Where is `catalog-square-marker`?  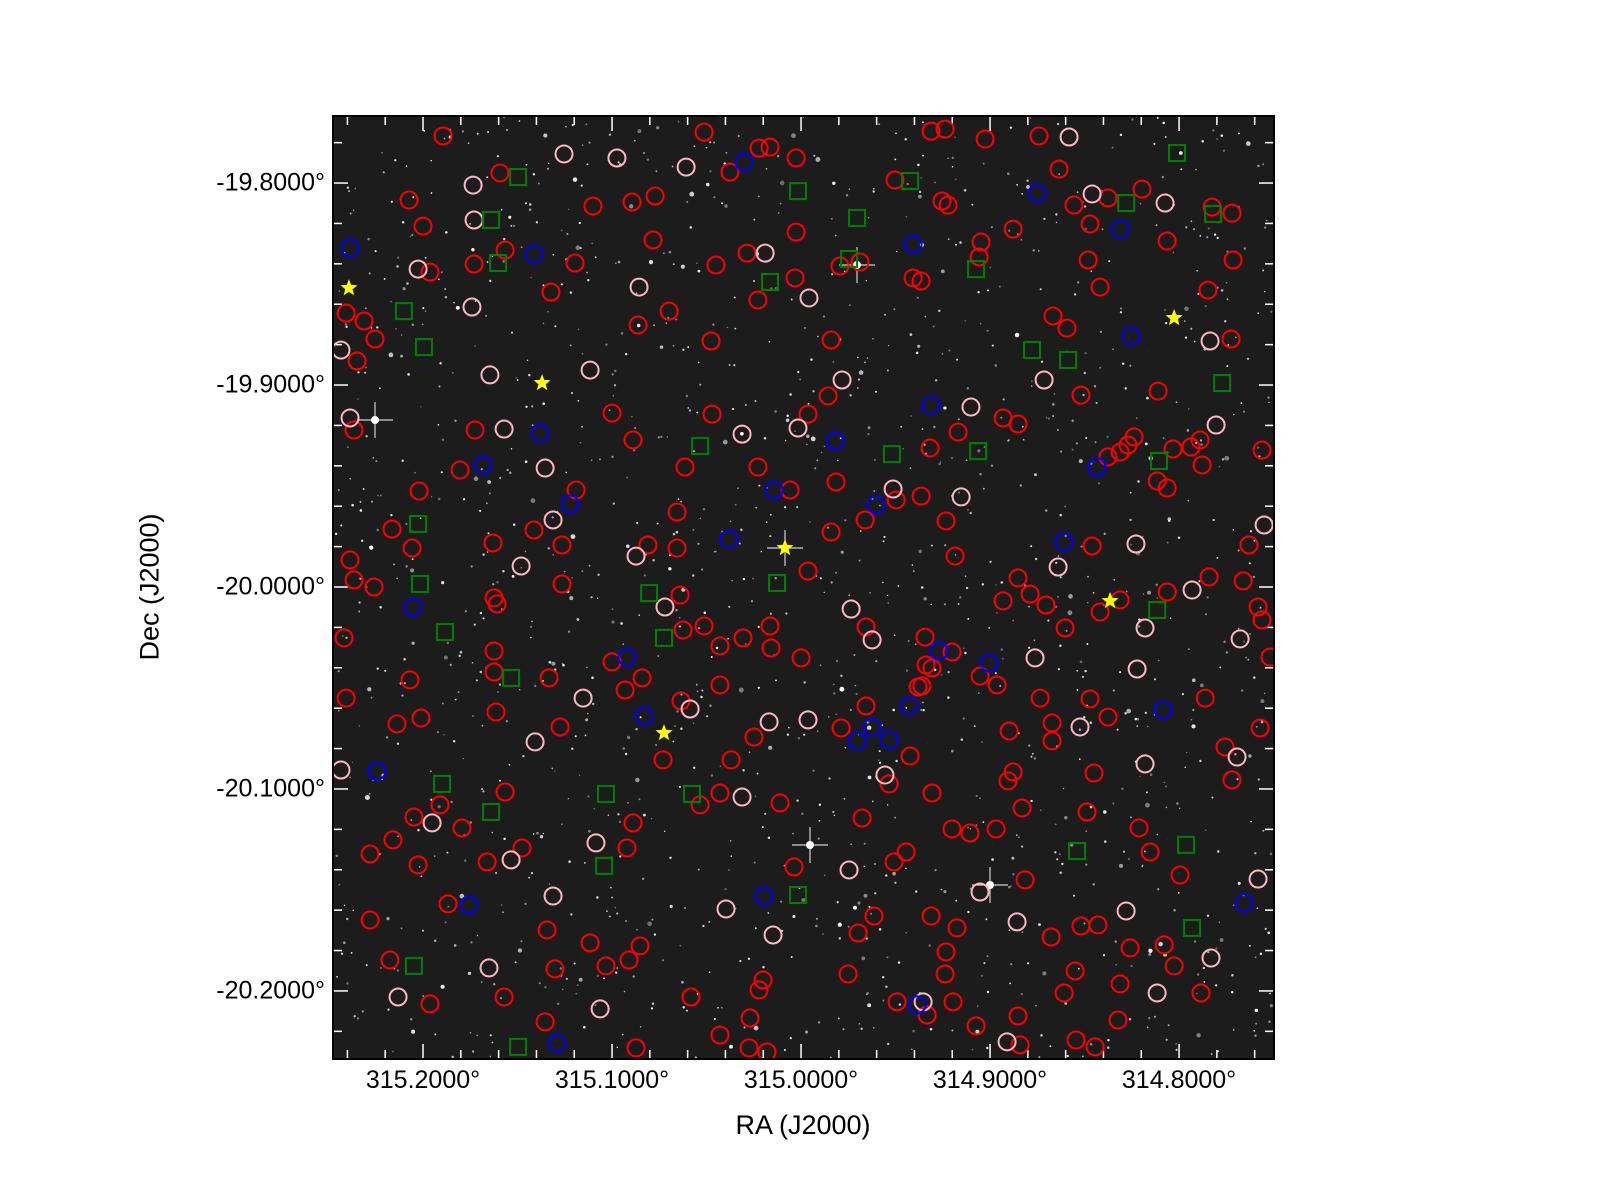
catalog-square-marker is located at coordinates (976, 269).